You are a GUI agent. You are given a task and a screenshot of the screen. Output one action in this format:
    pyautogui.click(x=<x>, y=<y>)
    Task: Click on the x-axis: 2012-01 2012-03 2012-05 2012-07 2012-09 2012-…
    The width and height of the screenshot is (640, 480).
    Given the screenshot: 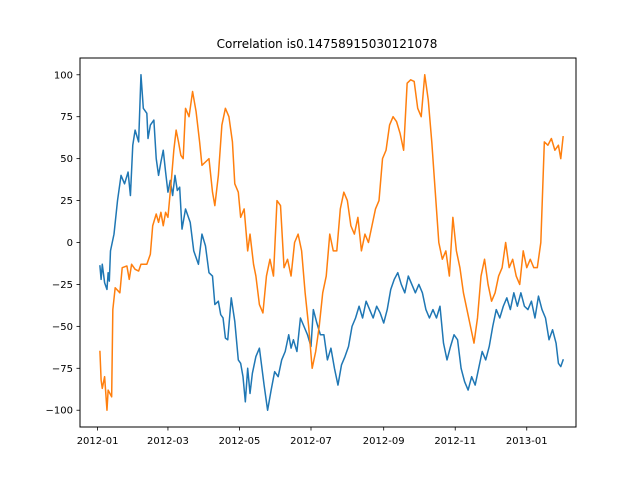 What is the action you would take?
    pyautogui.click(x=312, y=437)
    